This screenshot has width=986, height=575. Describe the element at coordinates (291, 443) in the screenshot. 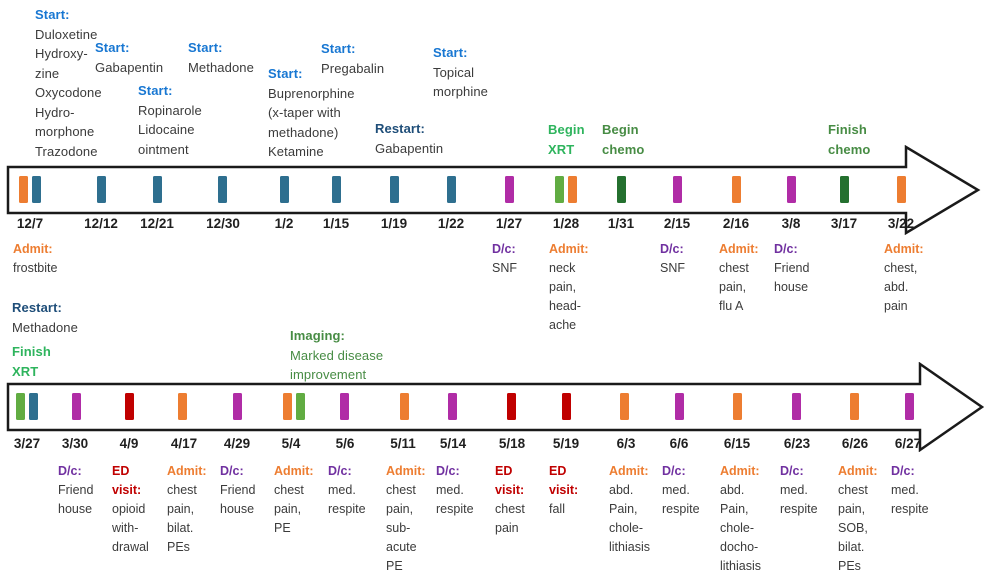

I see `date-label: 5/4` at that location.